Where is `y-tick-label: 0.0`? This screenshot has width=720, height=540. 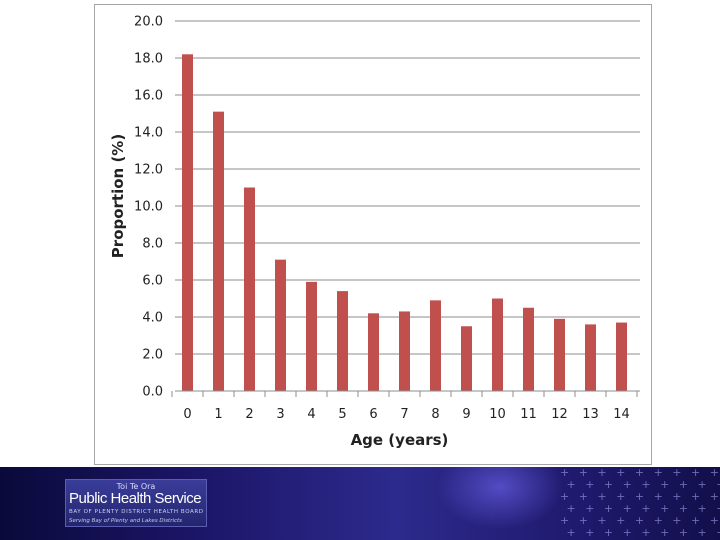 y-tick-label: 0.0 is located at coordinates (152, 392).